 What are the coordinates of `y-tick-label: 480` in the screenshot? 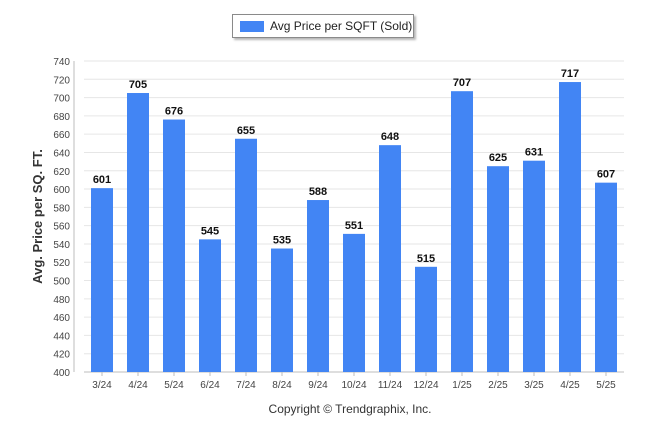 It's located at (61, 300).